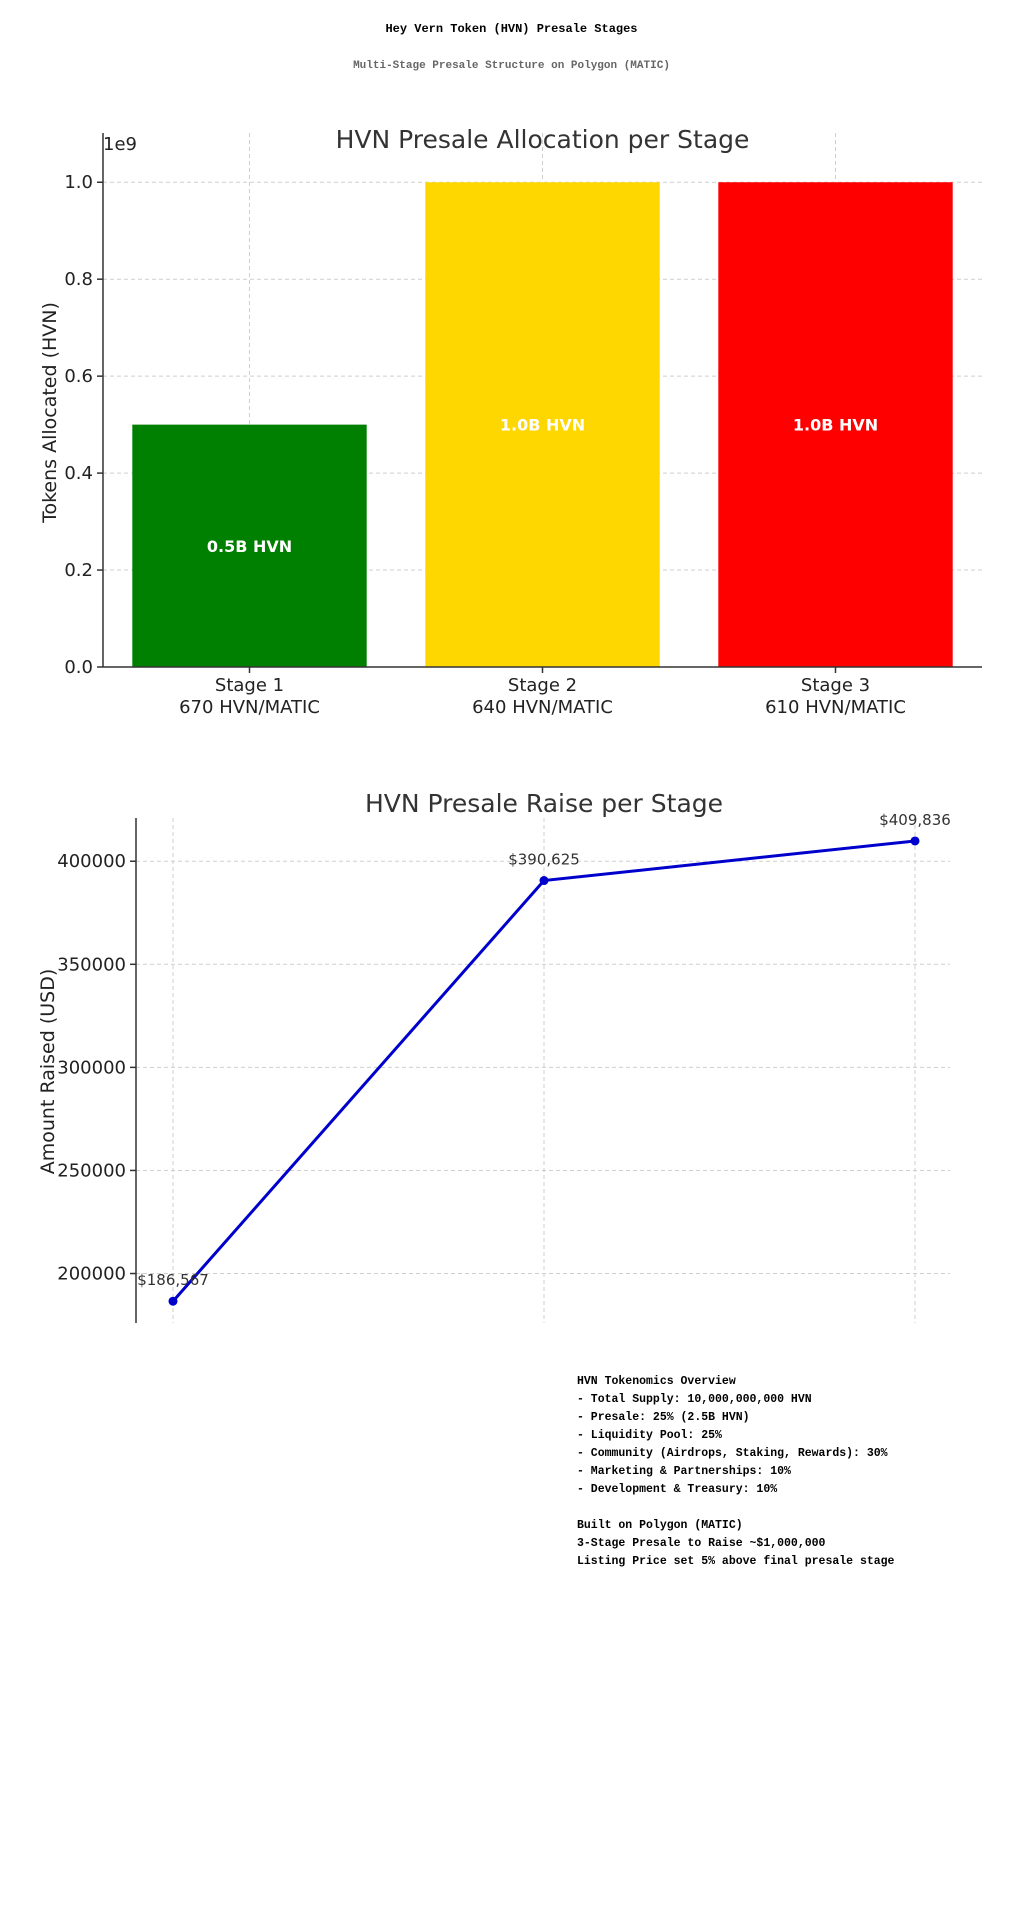 Image resolution: width=1023 pixels, height=1926 pixels. What do you see at coordinates (78, 667) in the screenshot?
I see `y-tick-label: 0.0` at bounding box center [78, 667].